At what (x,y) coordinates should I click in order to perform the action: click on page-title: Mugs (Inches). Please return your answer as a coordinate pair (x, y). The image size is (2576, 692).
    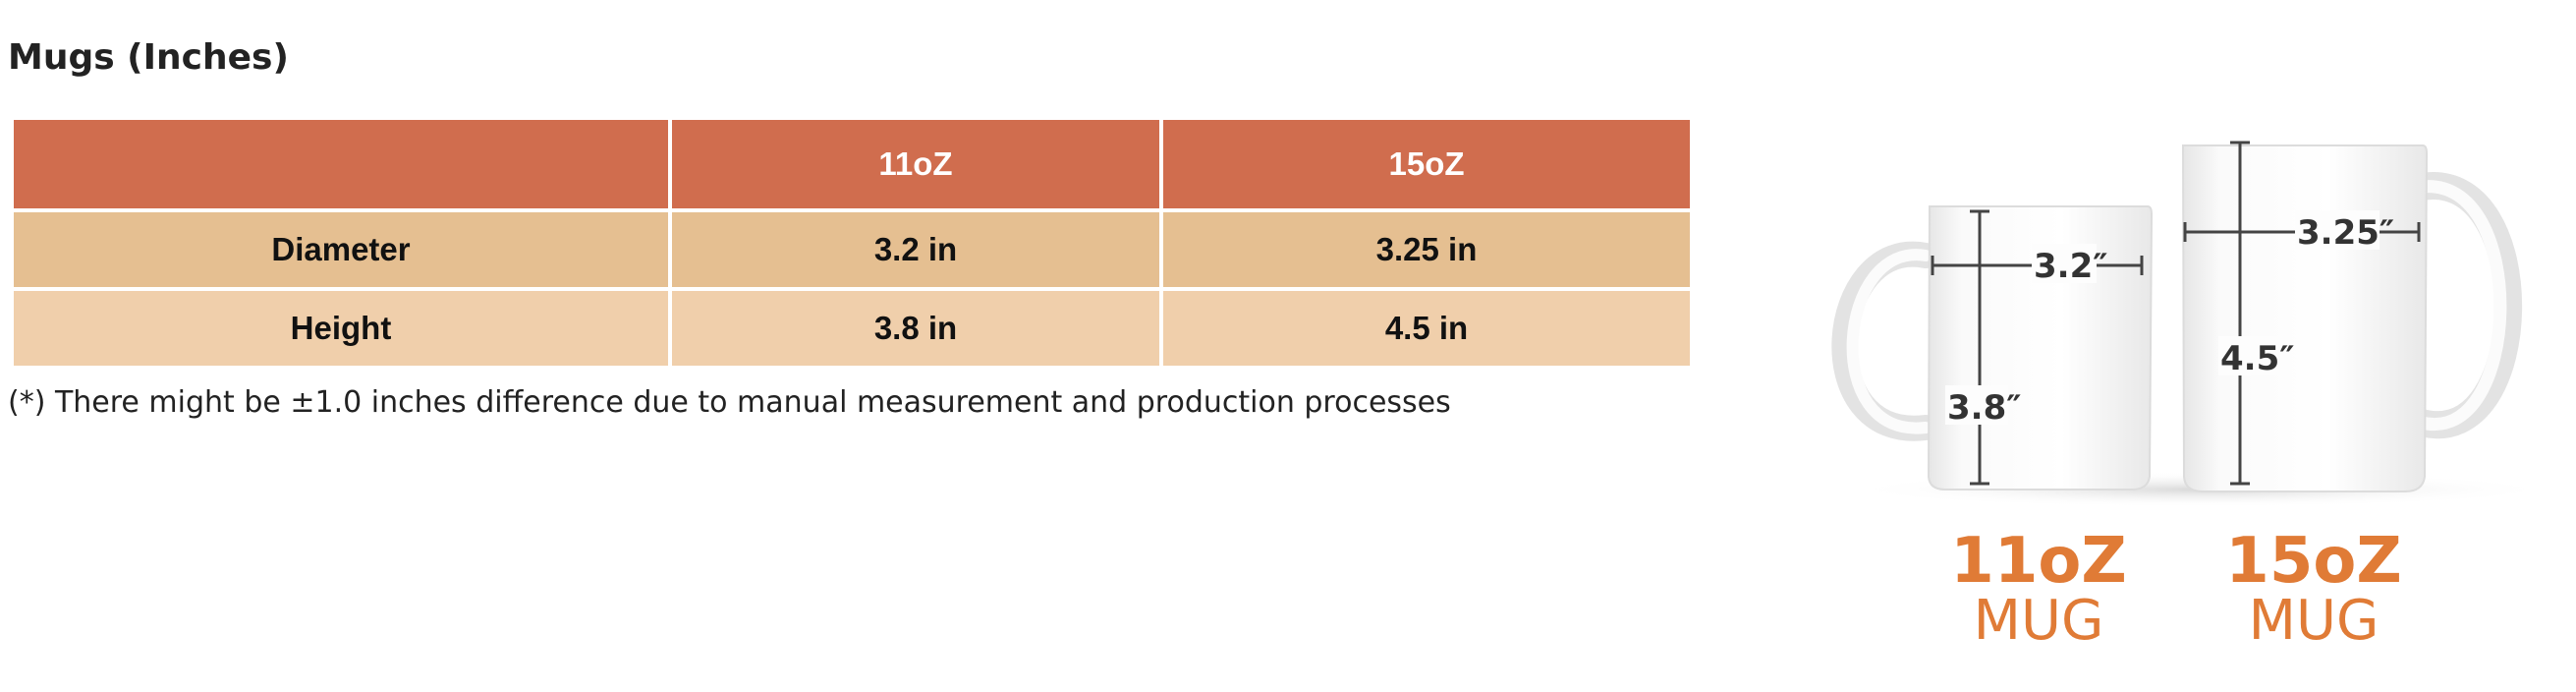
    Looking at the image, I should click on (148, 57).